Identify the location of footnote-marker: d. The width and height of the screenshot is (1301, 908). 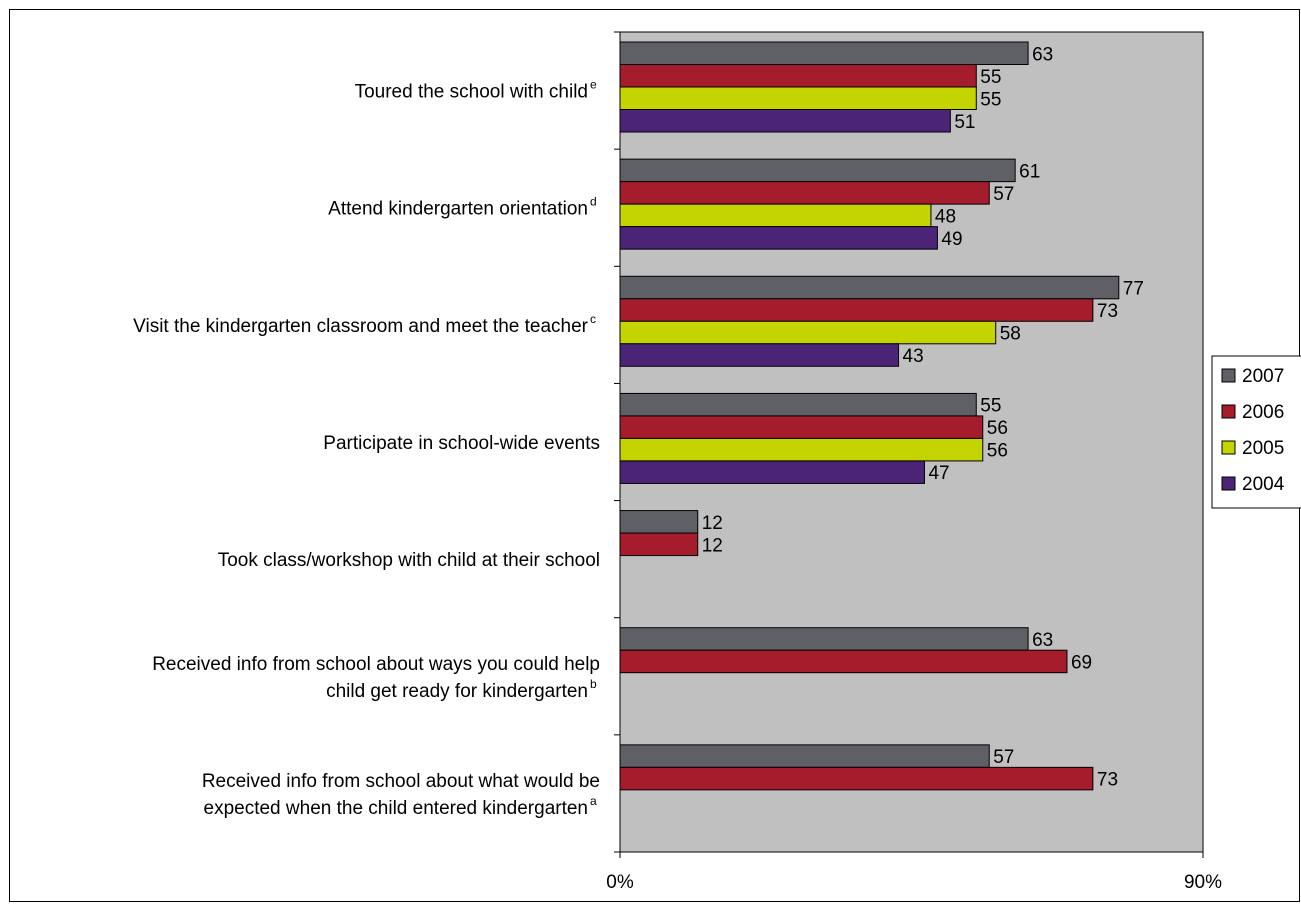
(593, 202).